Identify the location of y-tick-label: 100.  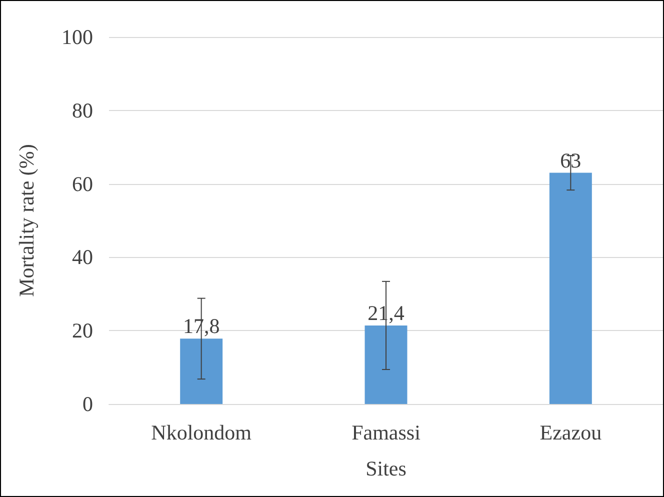
(77, 37).